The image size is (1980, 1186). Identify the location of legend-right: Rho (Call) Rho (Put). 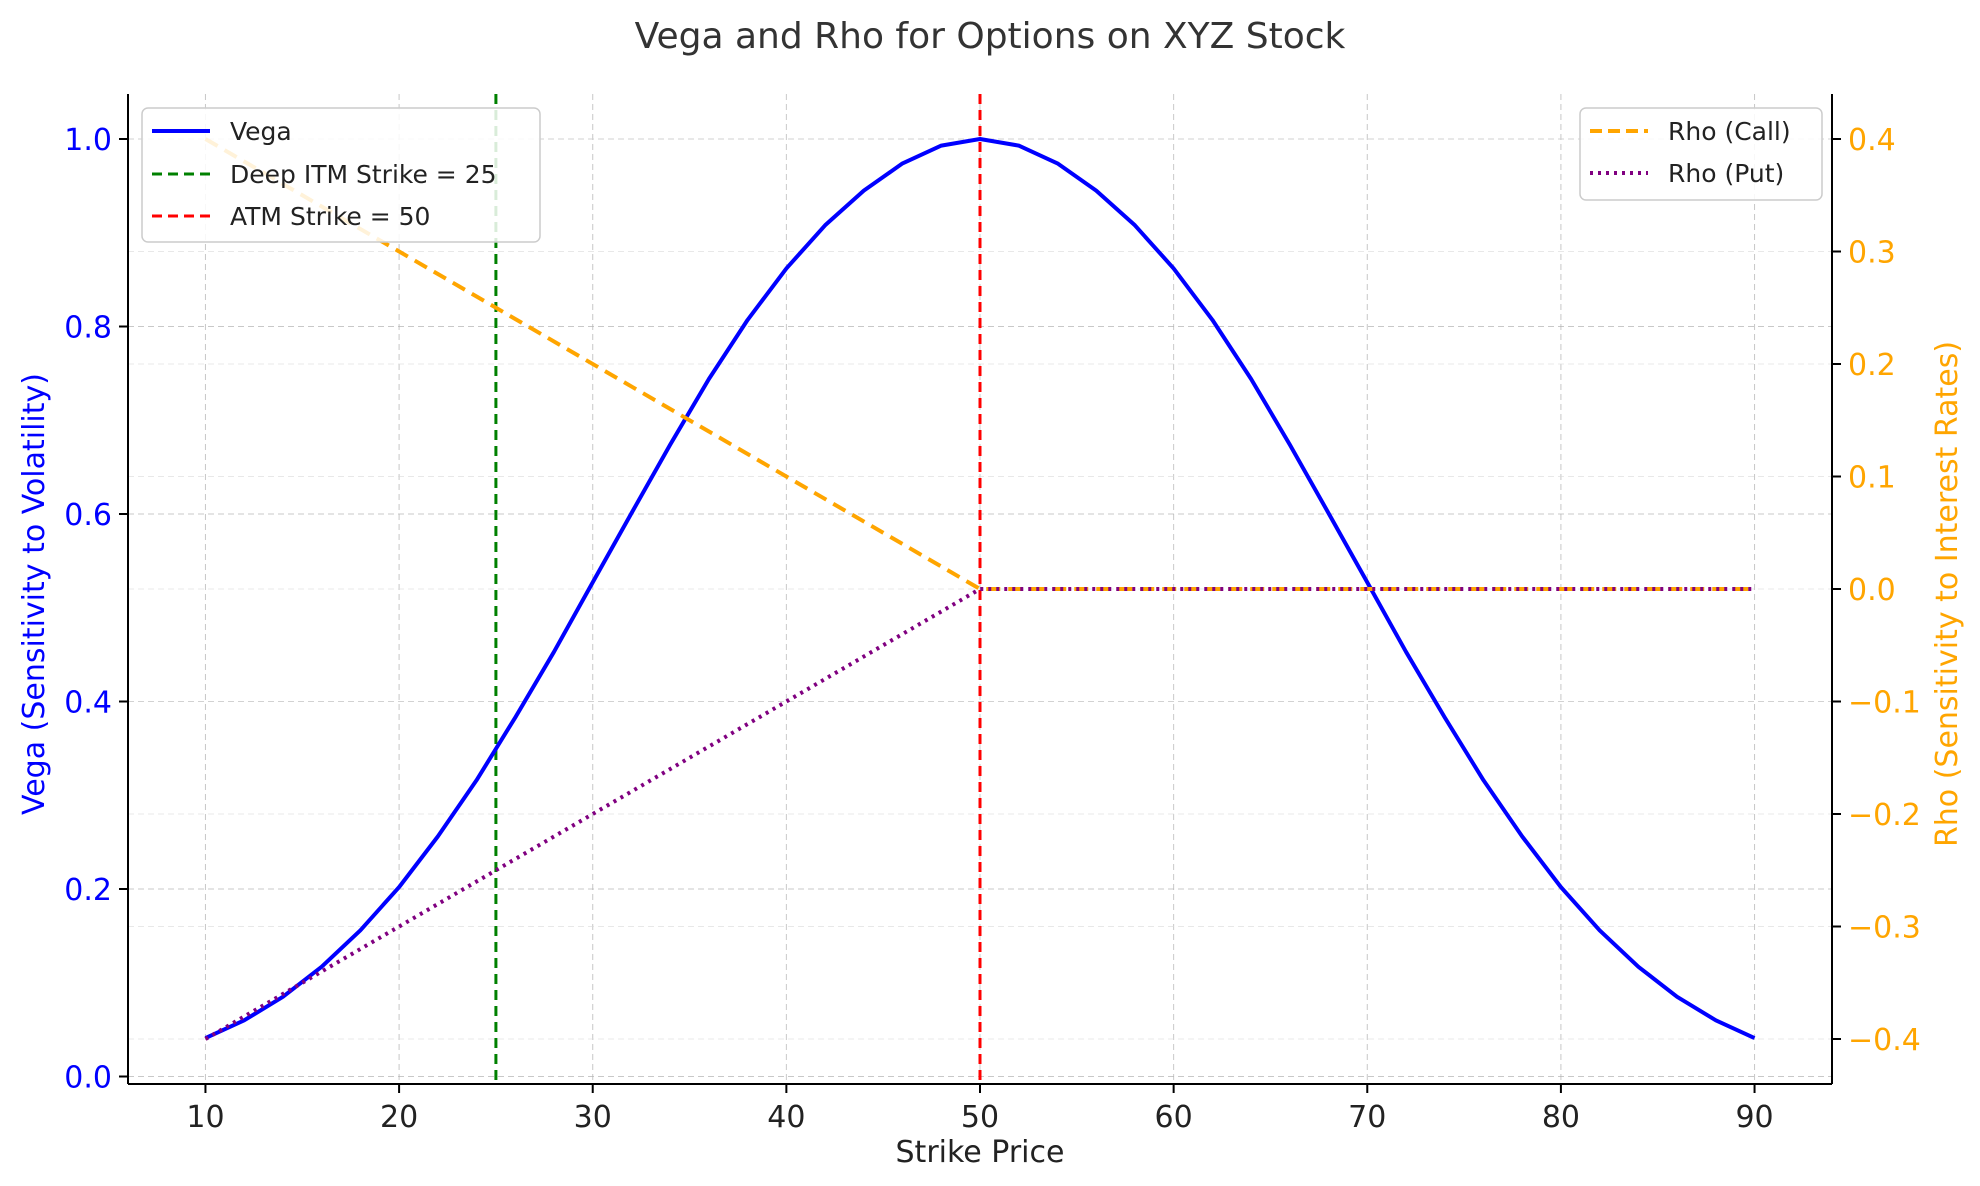
(1701, 154).